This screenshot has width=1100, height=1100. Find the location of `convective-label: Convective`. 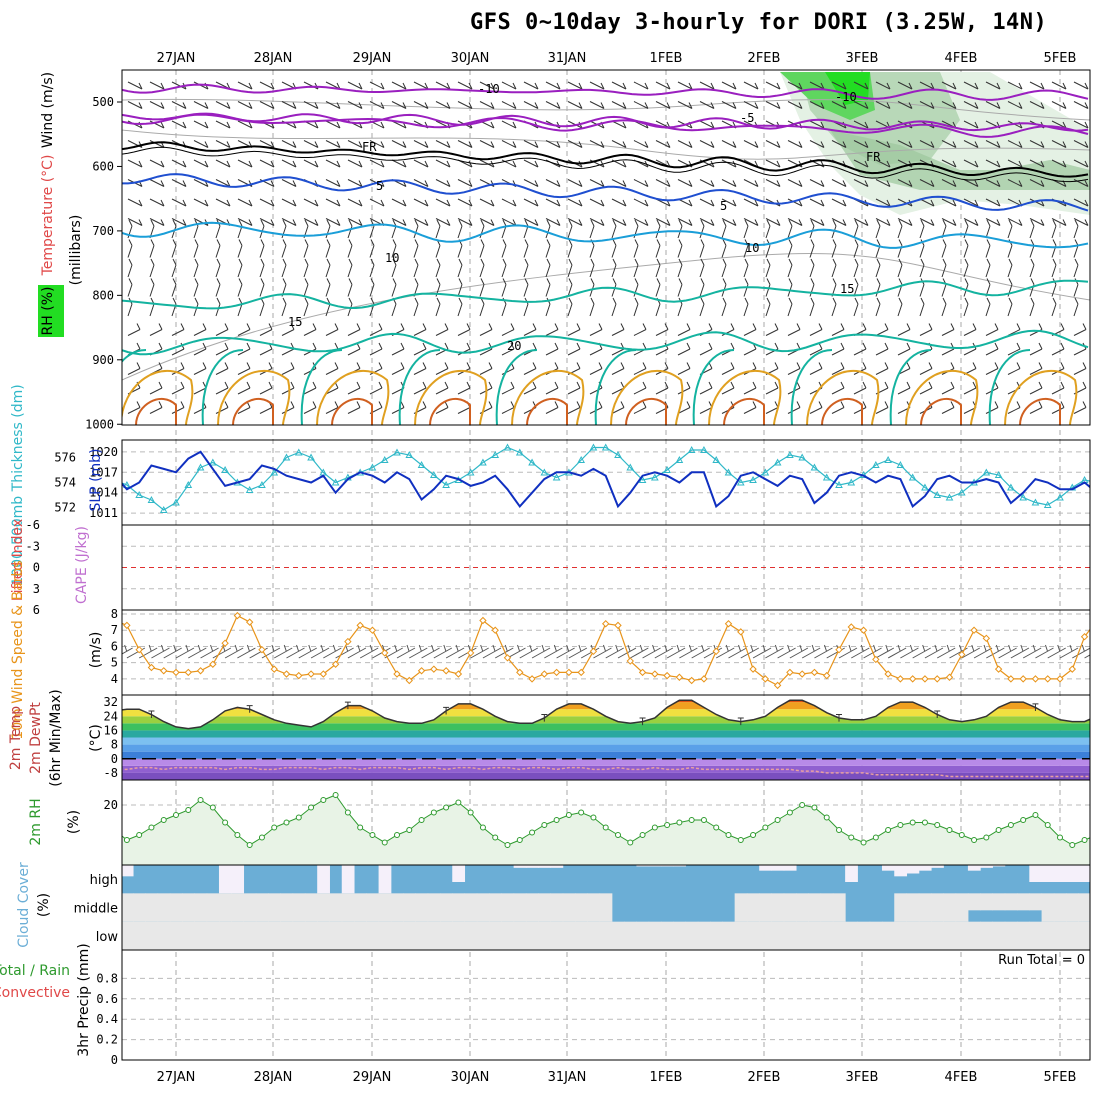

convective-label: Convective is located at coordinates (35, 993).